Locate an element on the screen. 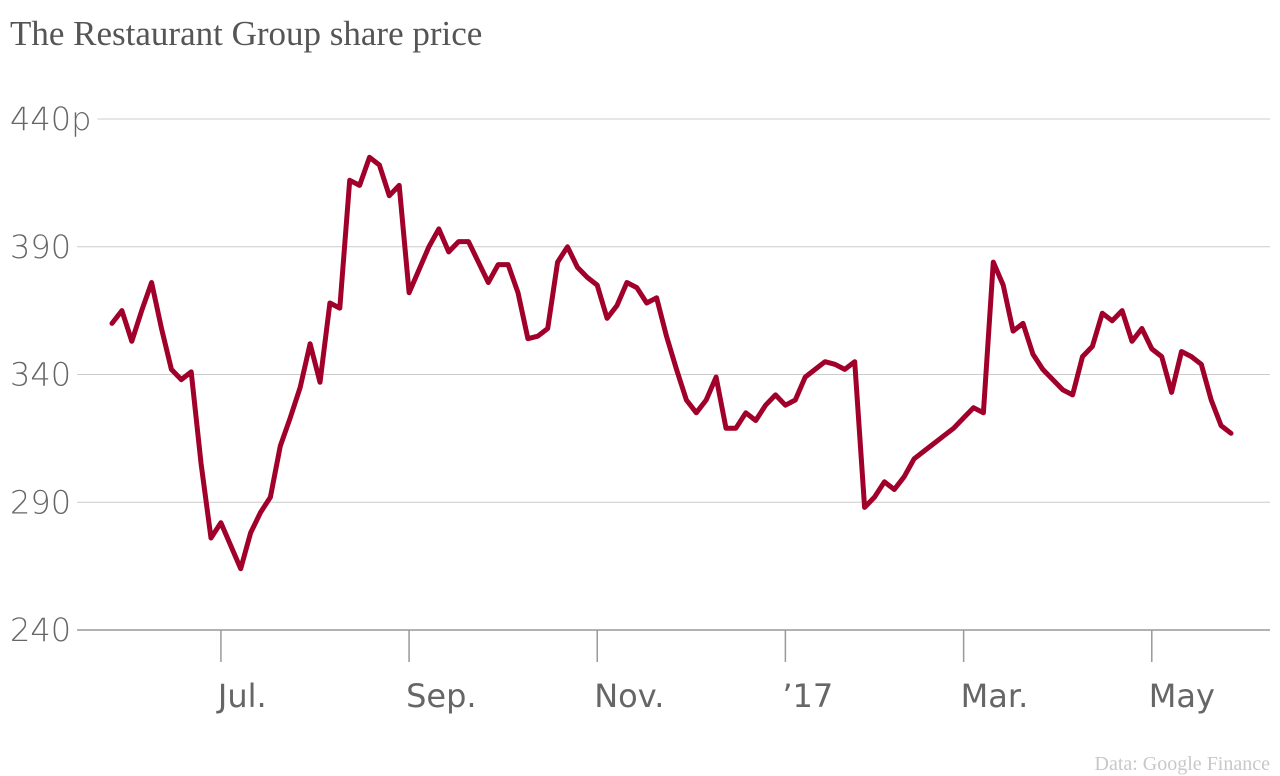  chart-title: The Restaurant Group share price is located at coordinates (246, 33).